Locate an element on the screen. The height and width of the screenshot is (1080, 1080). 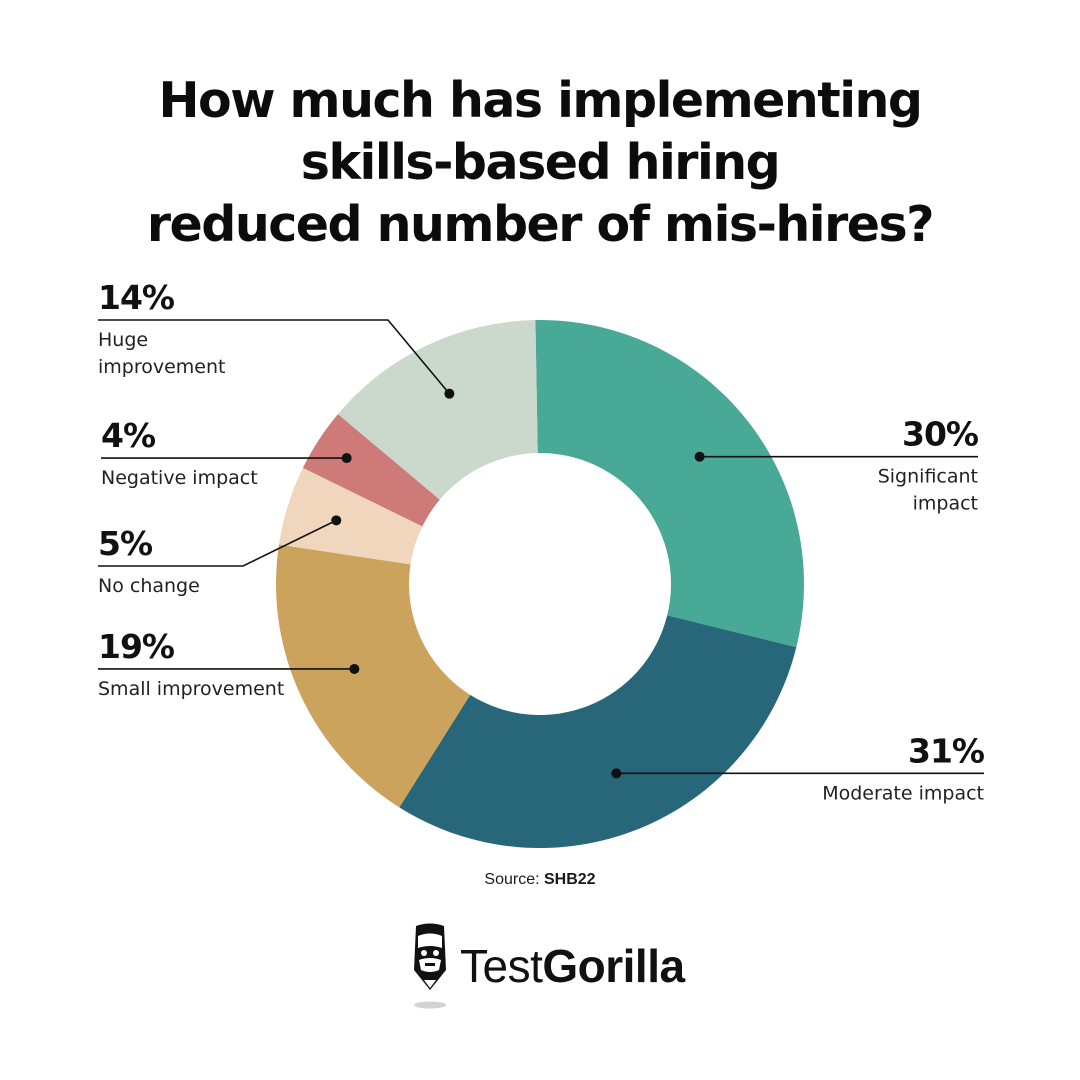
leader-dot-significant-impact is located at coordinates (699, 456).